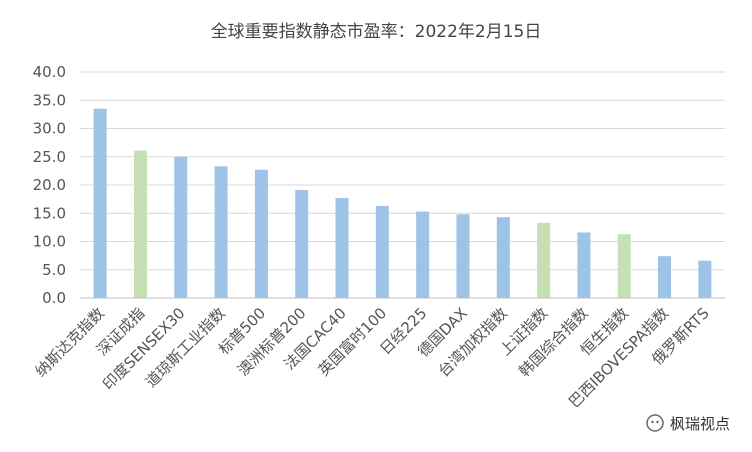 The height and width of the screenshot is (452, 752). Describe the element at coordinates (54, 270) in the screenshot. I see `y-tick-label: 5.0` at that location.